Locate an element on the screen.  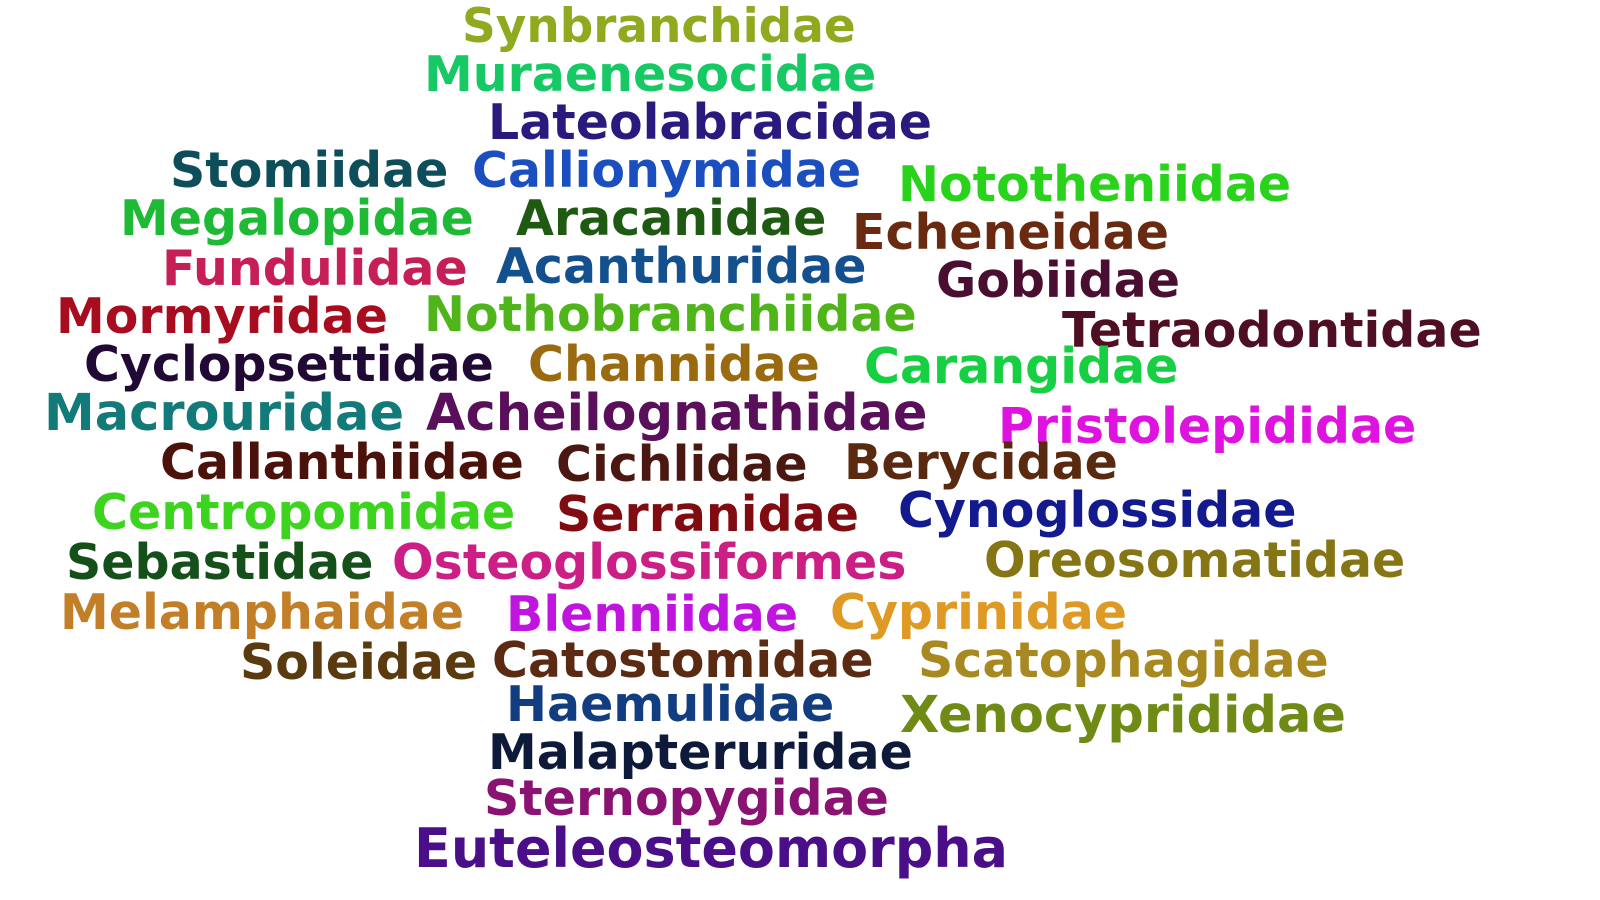
word-berycidae: Berycidae is located at coordinates (981, 462).